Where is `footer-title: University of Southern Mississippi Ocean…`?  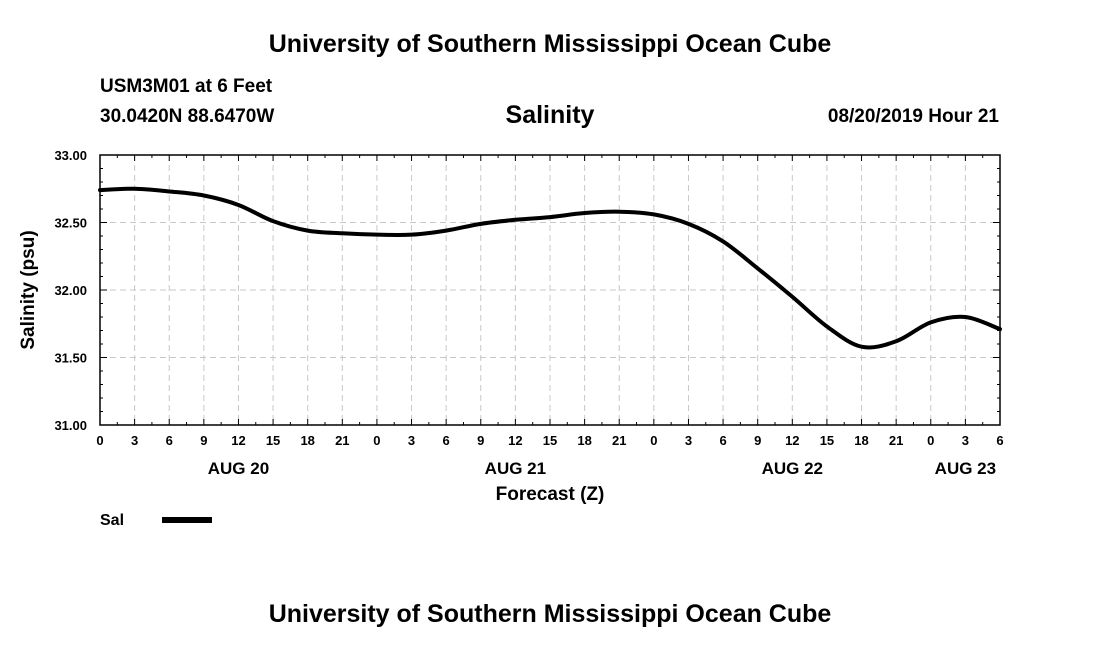
footer-title: University of Southern Mississippi Ocean… is located at coordinates (550, 614).